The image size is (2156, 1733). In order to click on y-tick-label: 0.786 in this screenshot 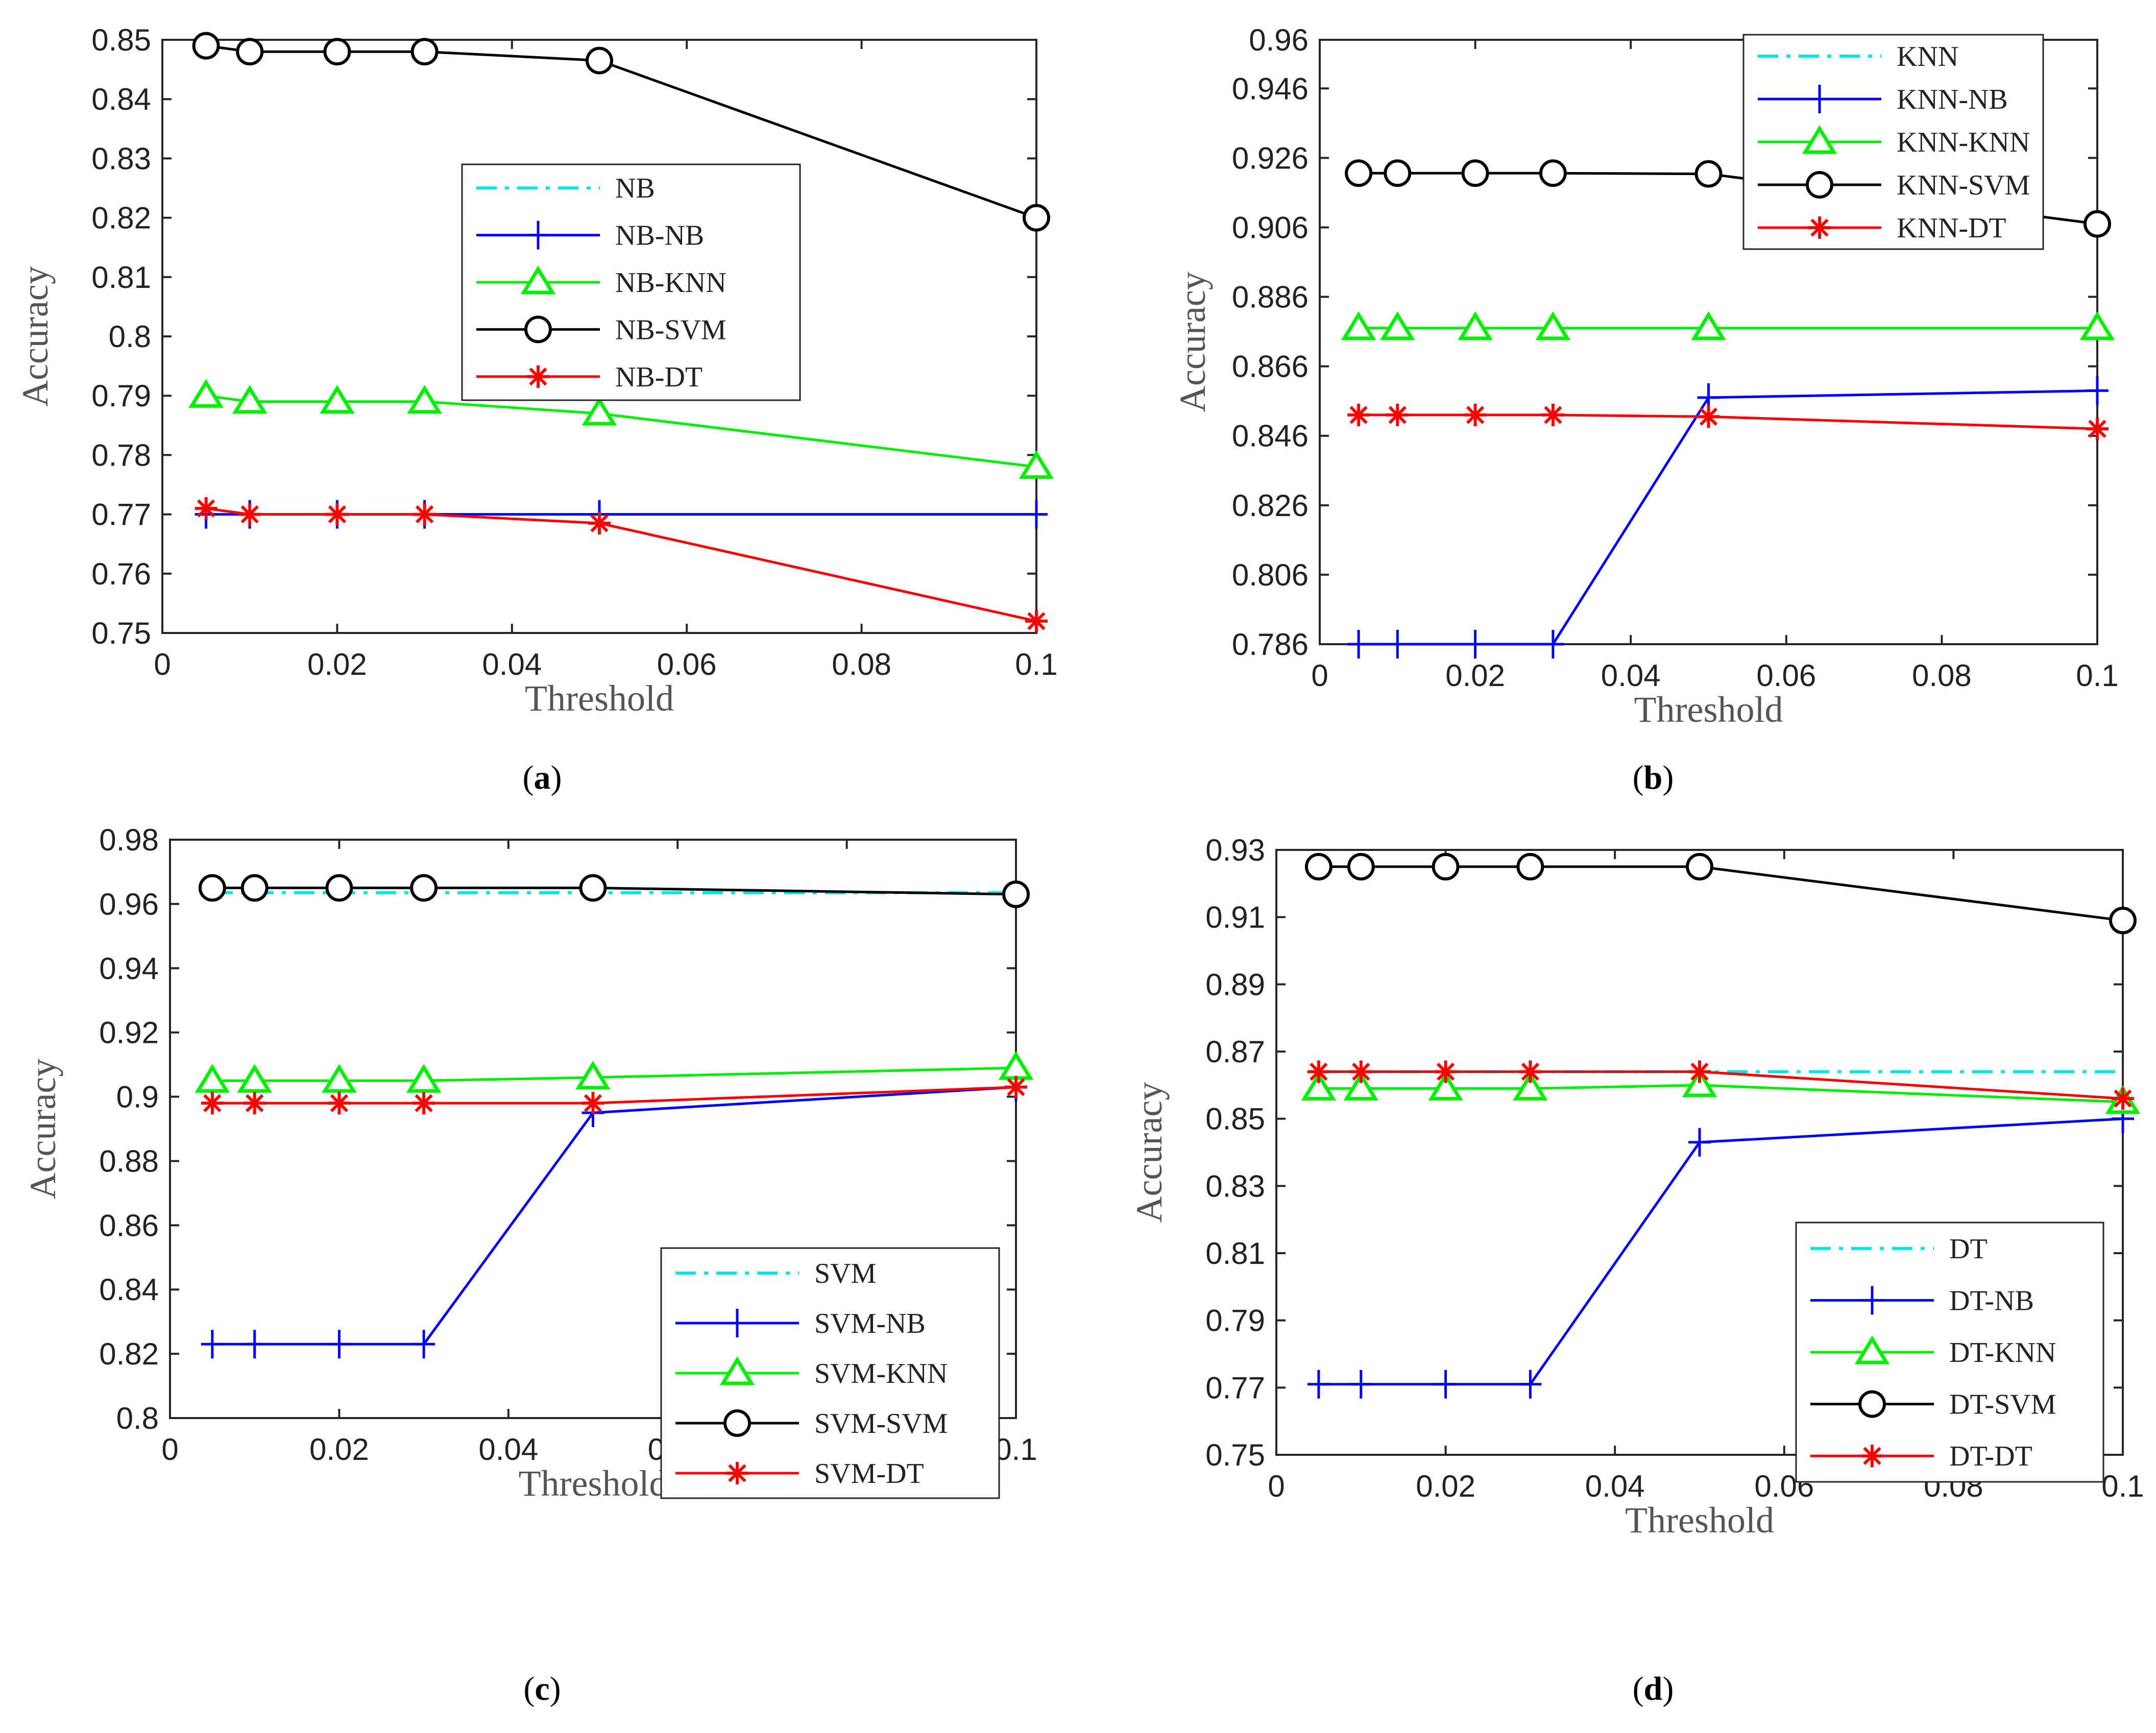, I will do `click(1270, 644)`.